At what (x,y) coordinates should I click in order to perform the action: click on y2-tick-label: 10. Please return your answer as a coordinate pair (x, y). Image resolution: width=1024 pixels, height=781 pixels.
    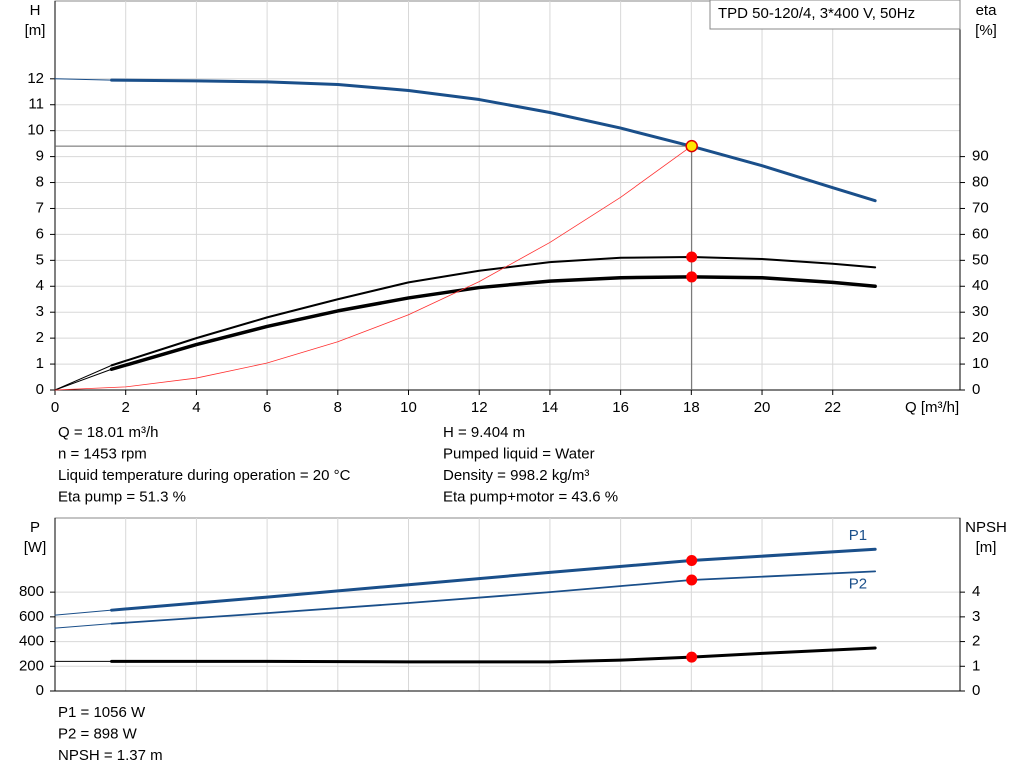
    Looking at the image, I should click on (980, 363).